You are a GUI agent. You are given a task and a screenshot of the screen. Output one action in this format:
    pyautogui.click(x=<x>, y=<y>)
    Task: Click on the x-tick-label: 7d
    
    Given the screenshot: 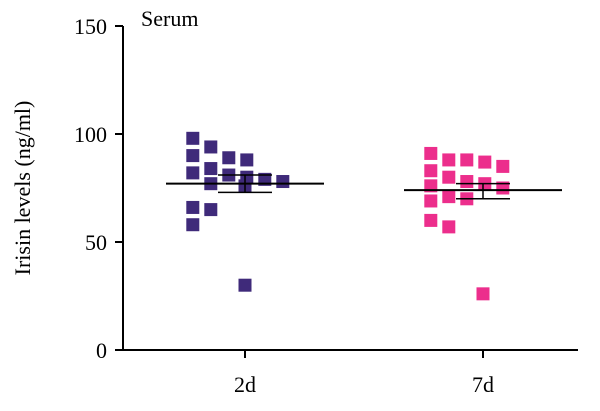 What is the action you would take?
    pyautogui.click(x=483, y=384)
    